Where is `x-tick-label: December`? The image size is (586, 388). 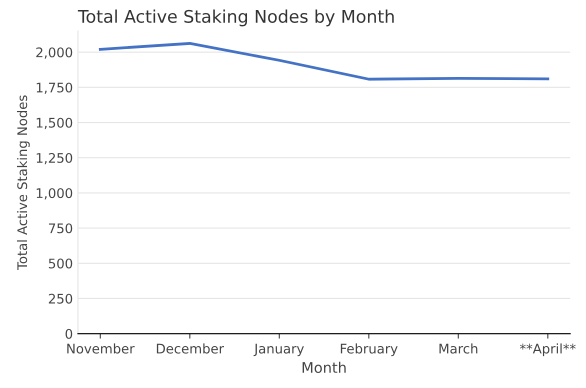
x-tick-label: December is located at coordinates (190, 348).